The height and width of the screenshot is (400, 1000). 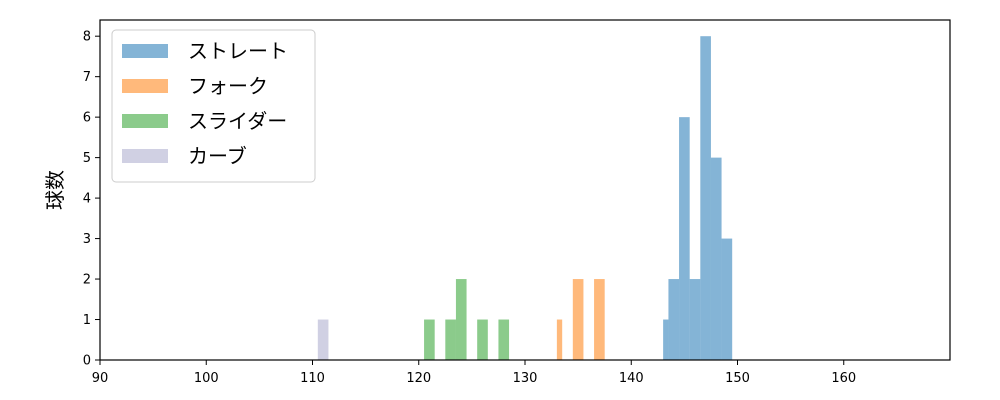 I want to click on legend-label-3: カーブ, so click(x=217, y=156).